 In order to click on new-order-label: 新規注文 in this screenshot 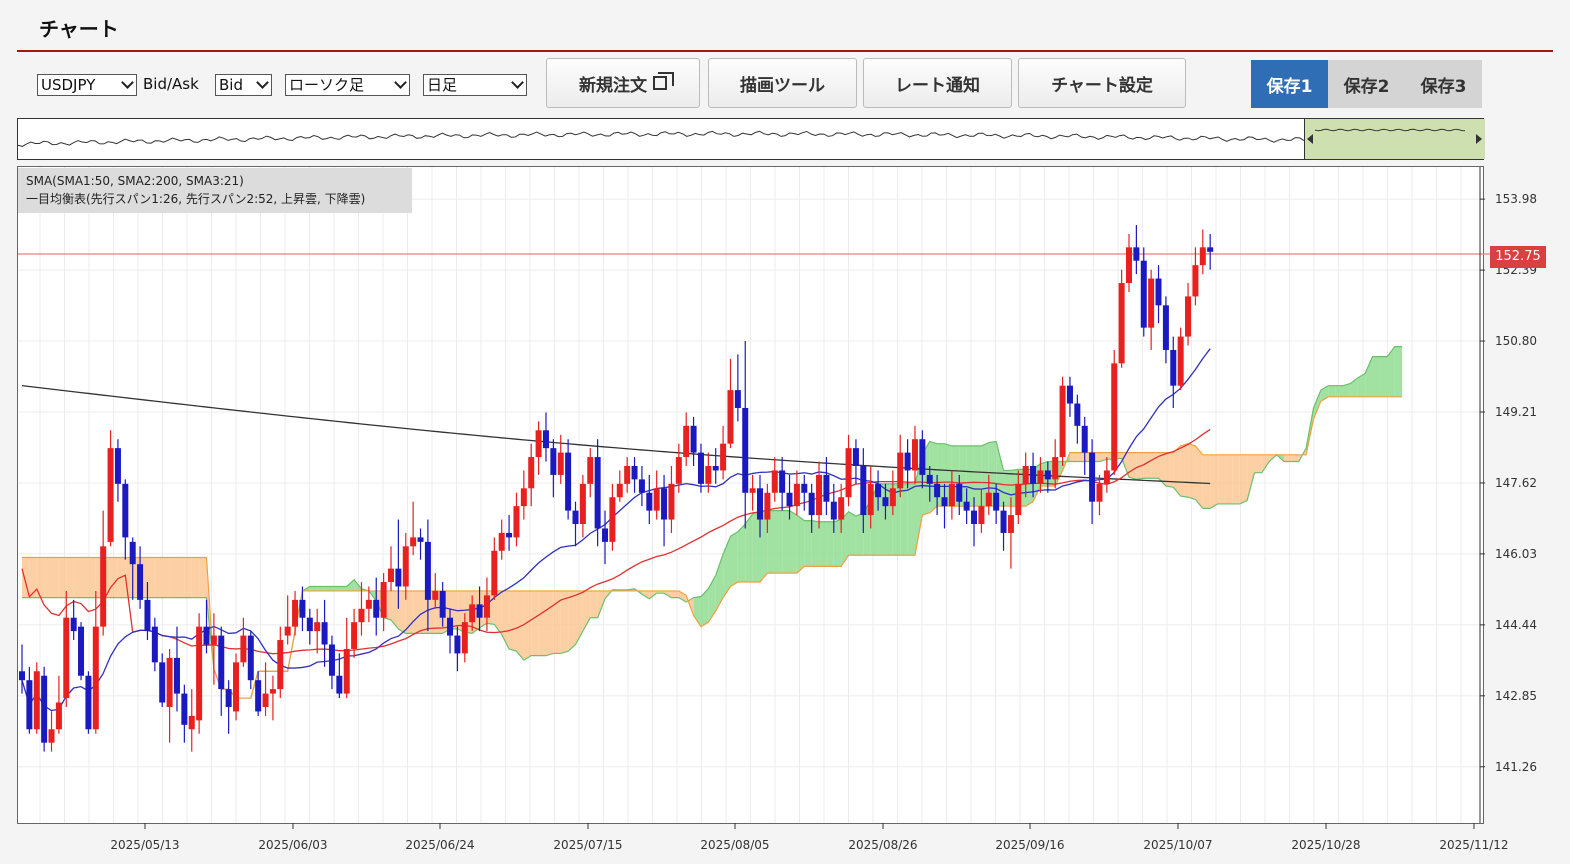, I will do `click(613, 85)`.